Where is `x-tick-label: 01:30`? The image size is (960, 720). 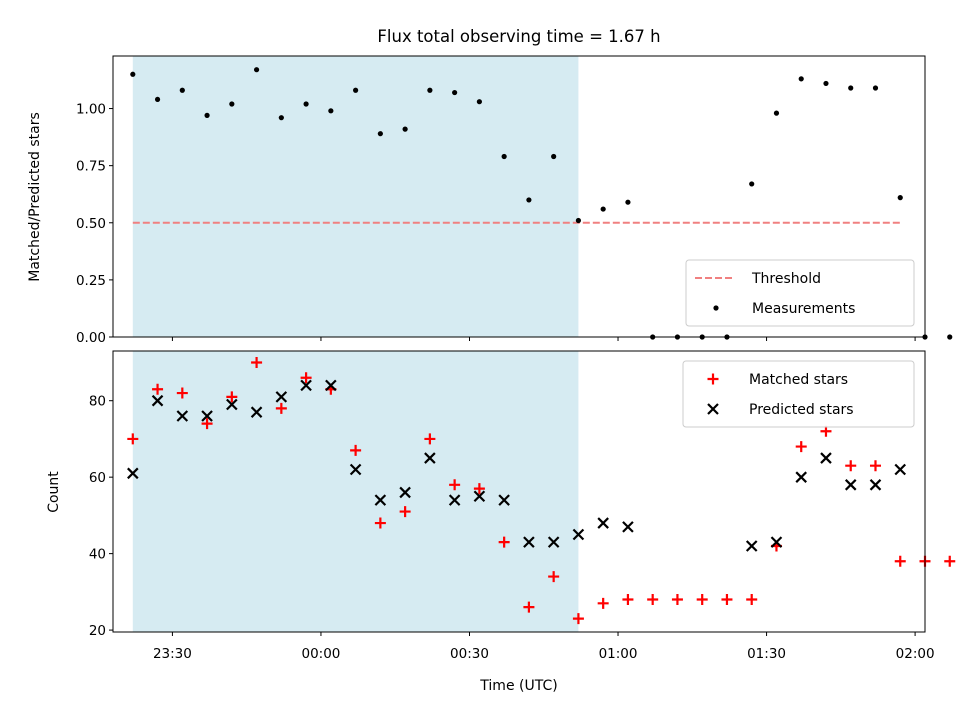
x-tick-label: 01:30 is located at coordinates (766, 654).